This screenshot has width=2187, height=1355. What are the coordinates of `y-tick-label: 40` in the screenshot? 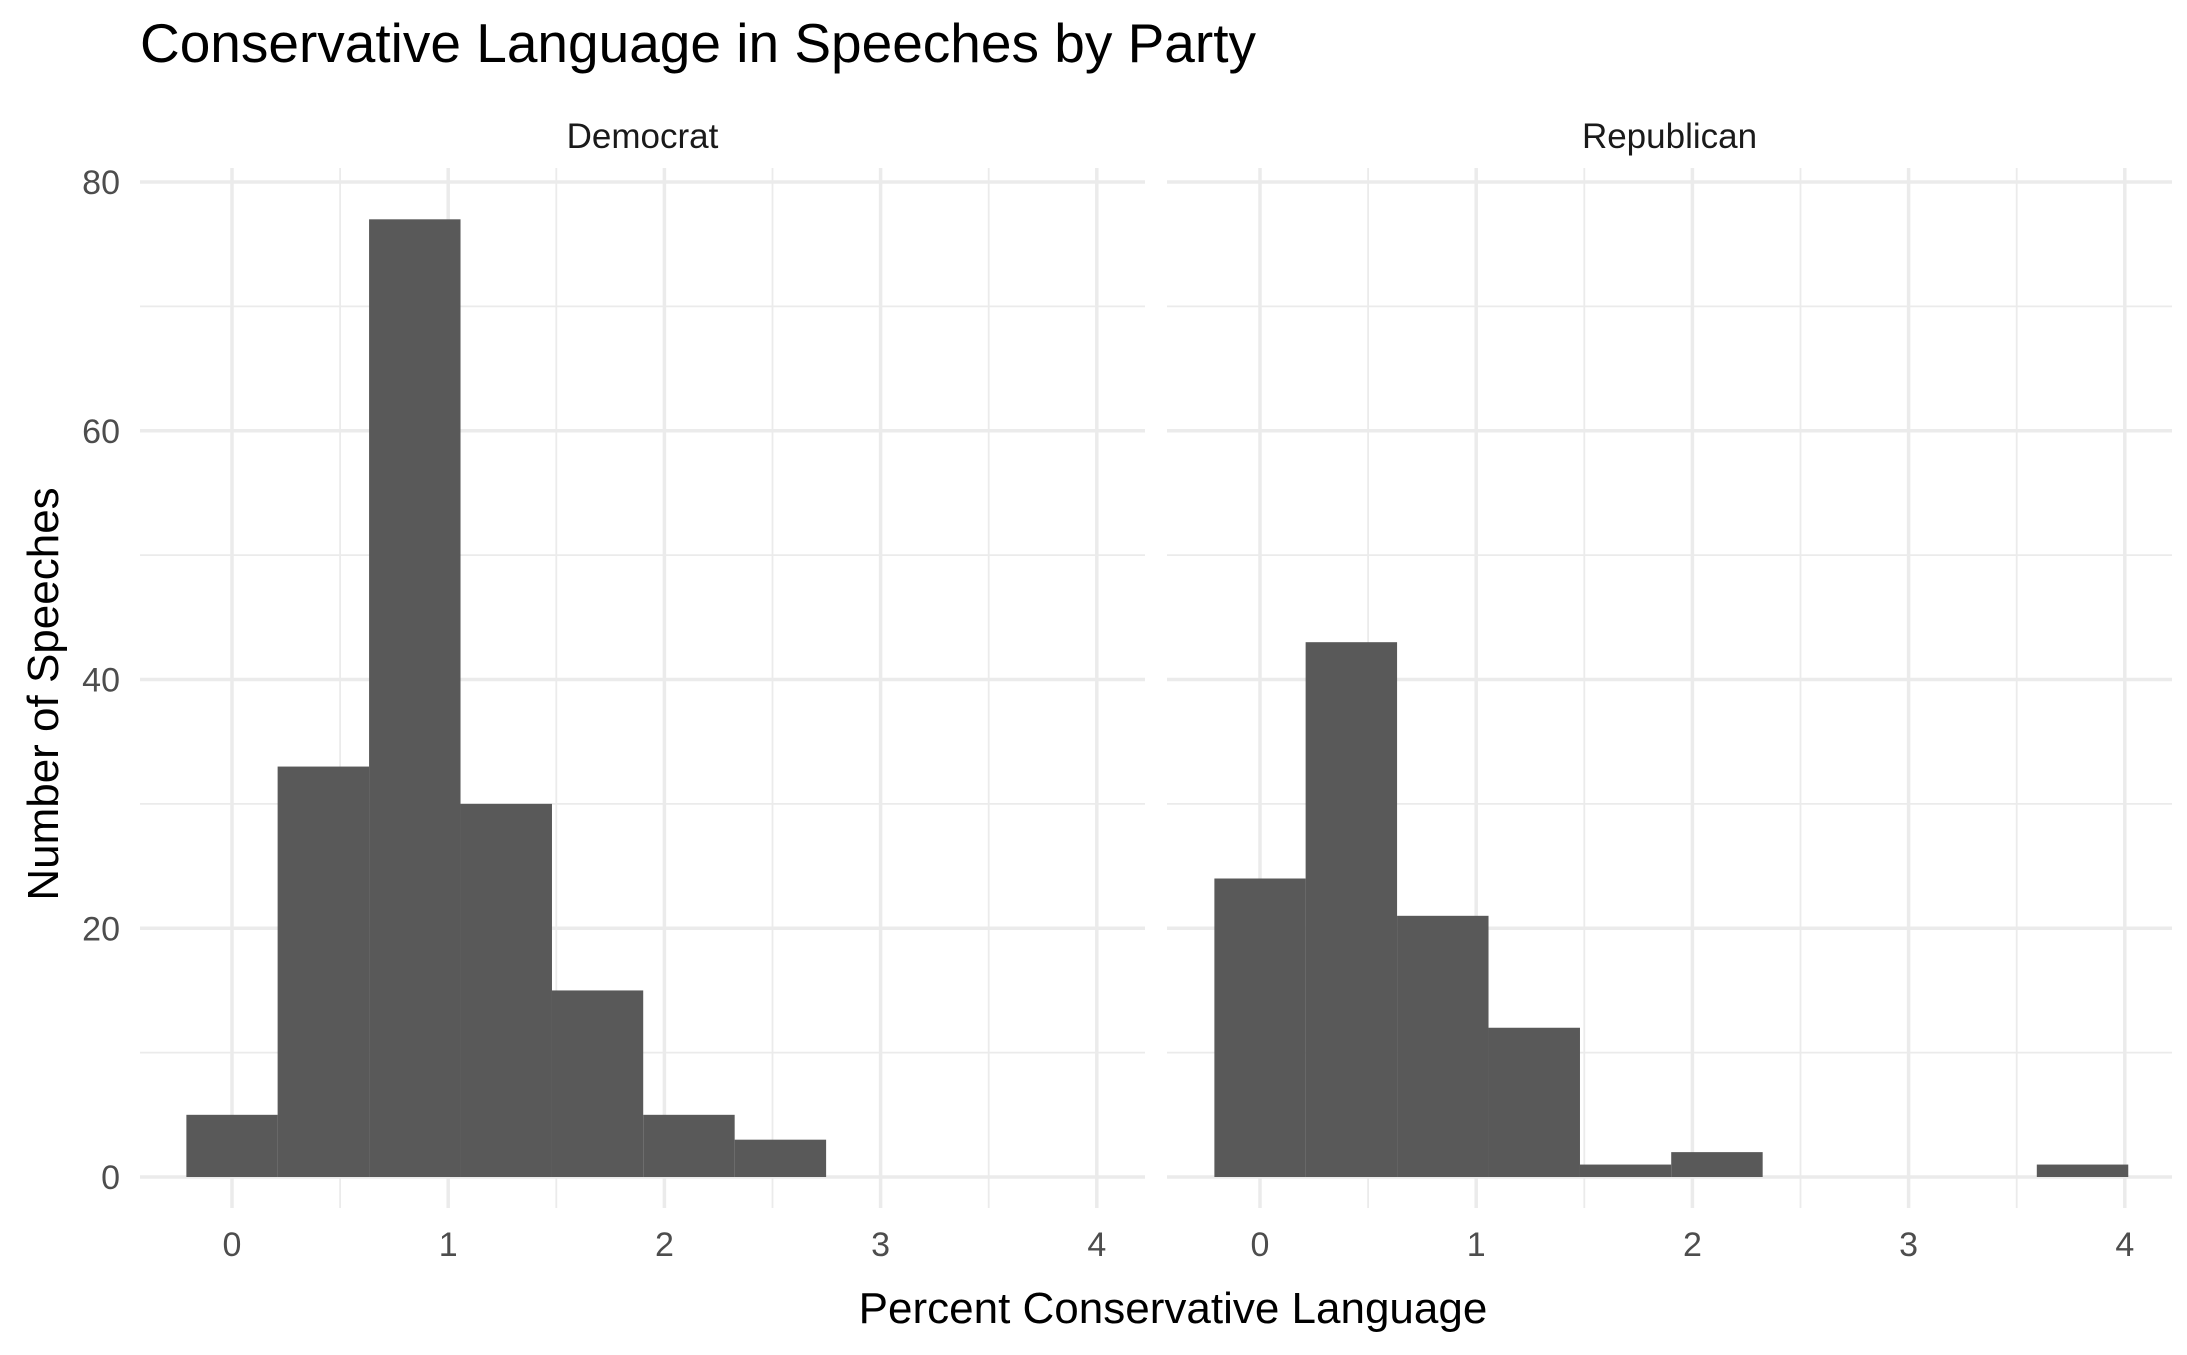 It's located at (101, 681).